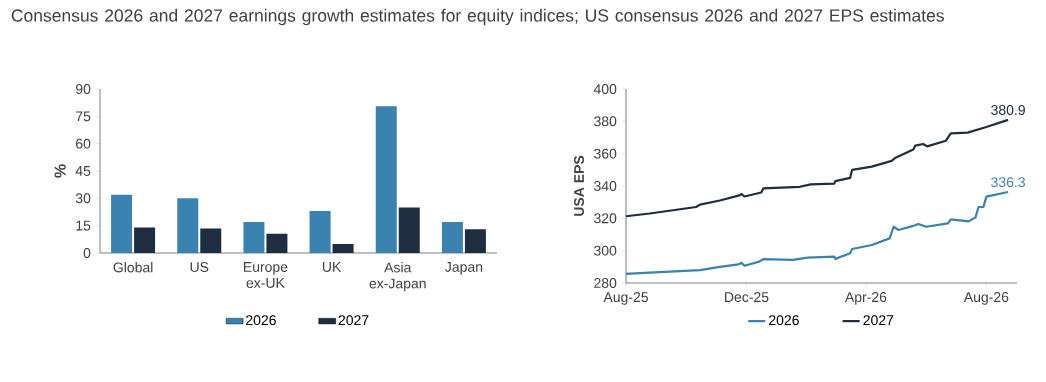 This screenshot has height=382, width=1046. I want to click on y-tick-label: 300, so click(605, 250).